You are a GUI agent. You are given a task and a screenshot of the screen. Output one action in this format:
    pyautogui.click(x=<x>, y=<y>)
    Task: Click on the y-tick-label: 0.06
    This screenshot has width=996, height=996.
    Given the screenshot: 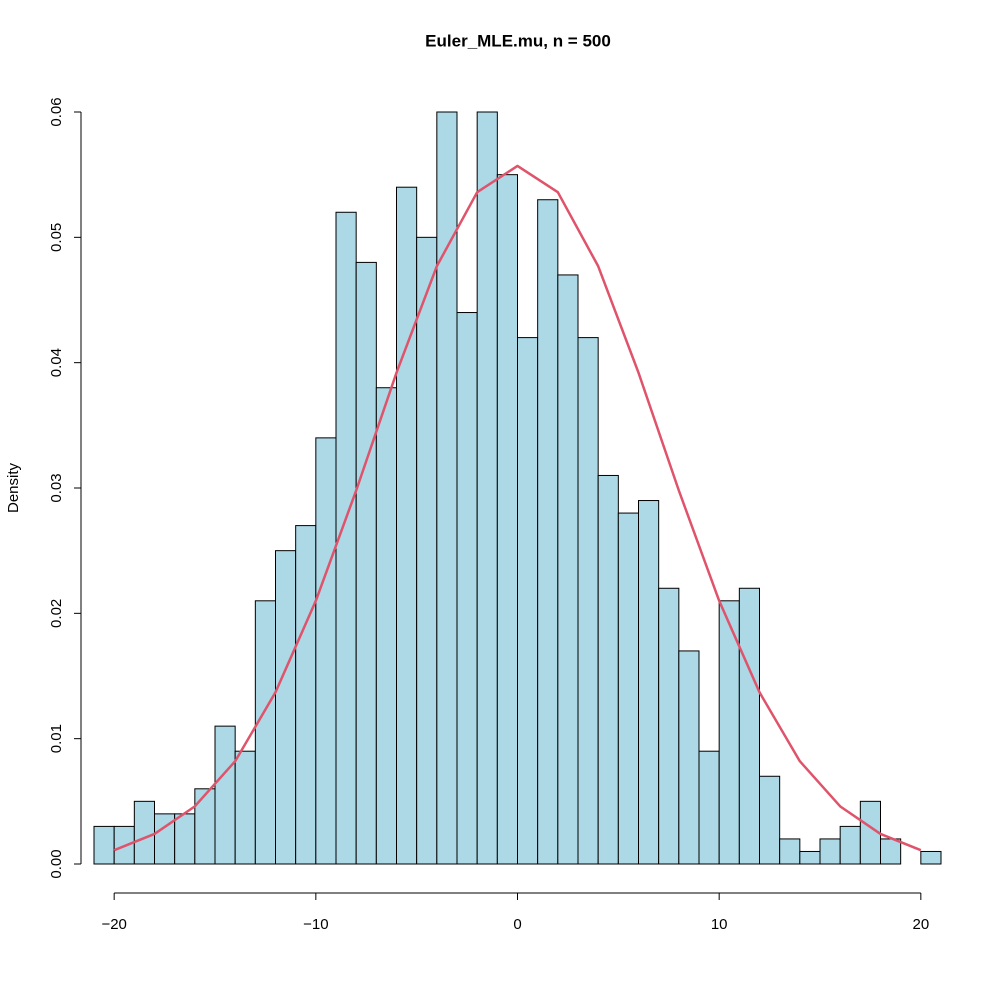 What is the action you would take?
    pyautogui.click(x=56, y=111)
    